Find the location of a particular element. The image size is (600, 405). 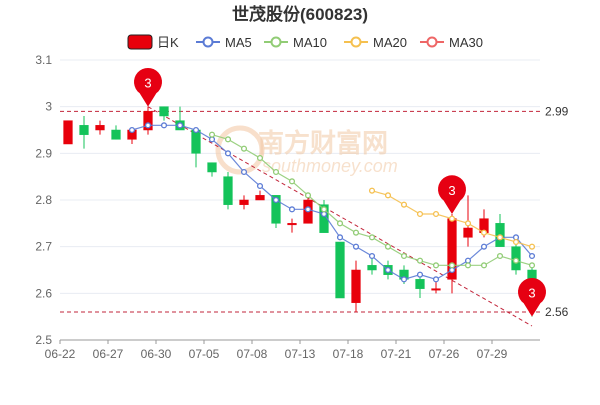

watermark-logo-icon is located at coordinates (240, 150).